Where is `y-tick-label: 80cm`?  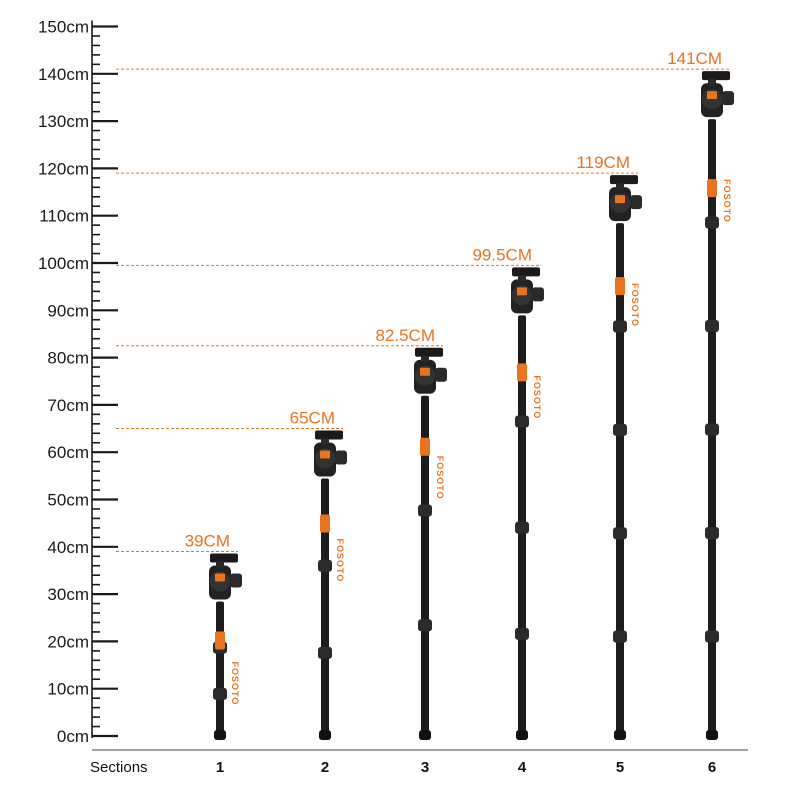
y-tick-label: 80cm is located at coordinates (68, 358).